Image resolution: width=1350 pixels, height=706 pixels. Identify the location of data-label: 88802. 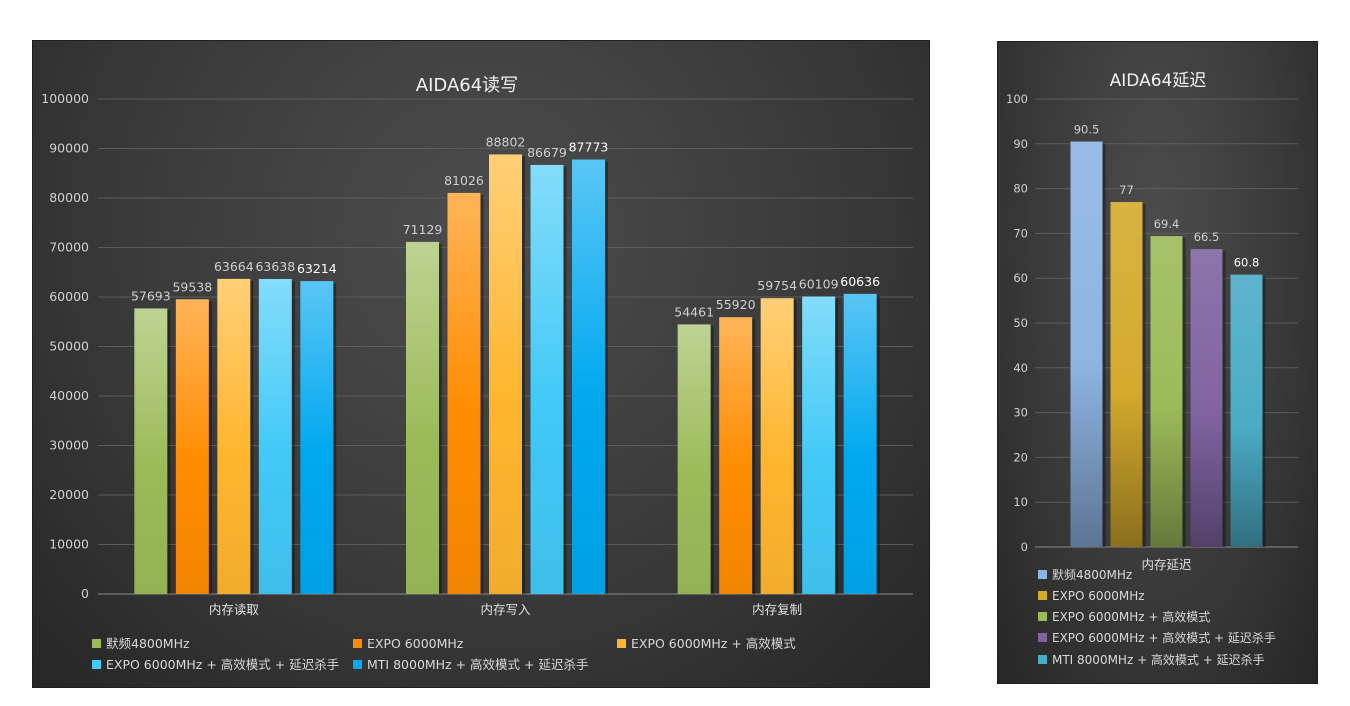
(506, 141).